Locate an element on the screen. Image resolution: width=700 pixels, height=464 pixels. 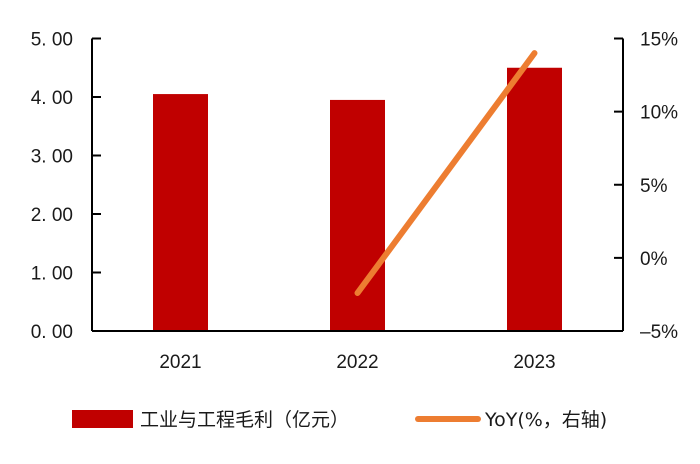
legend-bar-swatch is located at coordinates (102, 419).